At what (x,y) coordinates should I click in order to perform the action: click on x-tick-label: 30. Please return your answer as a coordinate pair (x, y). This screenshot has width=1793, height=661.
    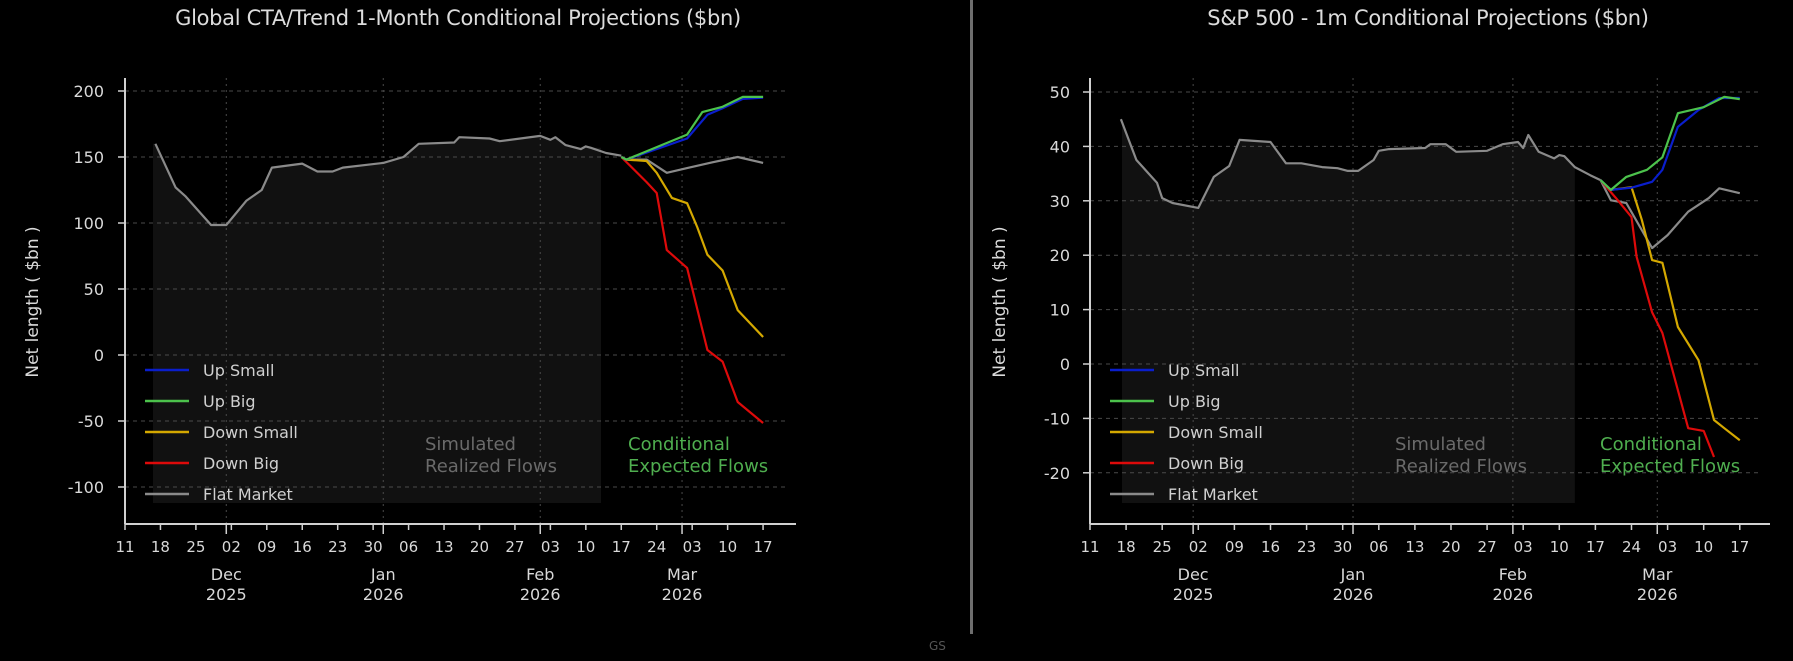
    Looking at the image, I should click on (1342, 547).